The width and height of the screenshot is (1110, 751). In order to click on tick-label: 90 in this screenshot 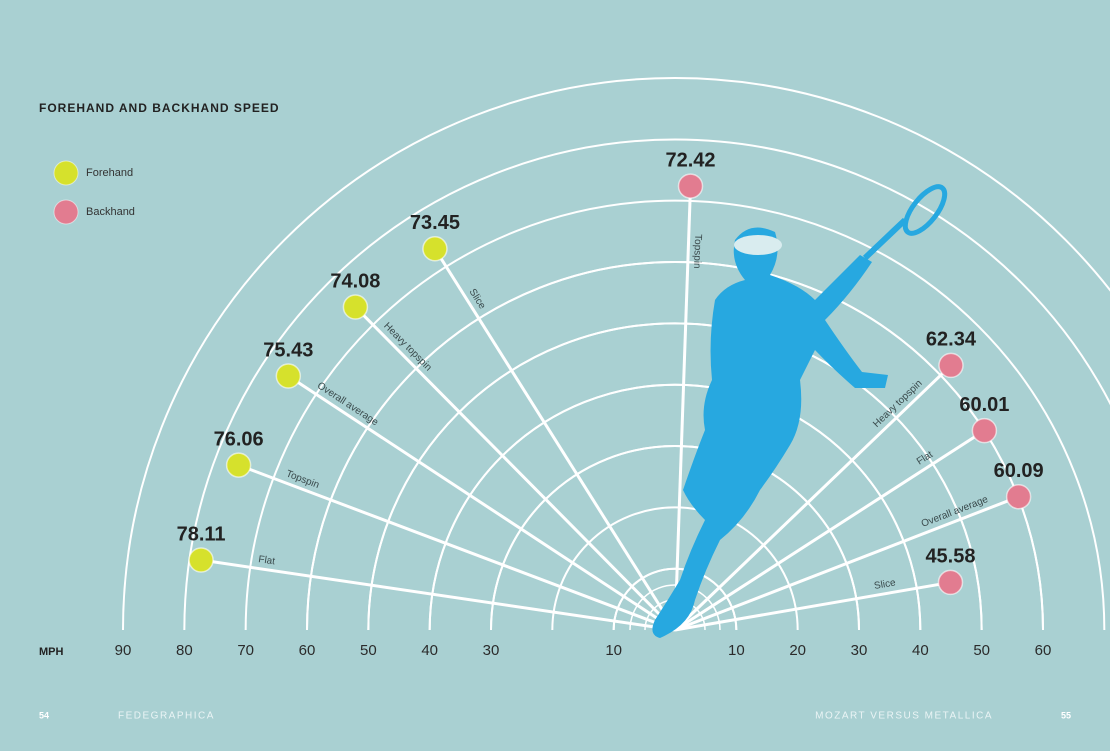, I will do `click(123, 650)`.